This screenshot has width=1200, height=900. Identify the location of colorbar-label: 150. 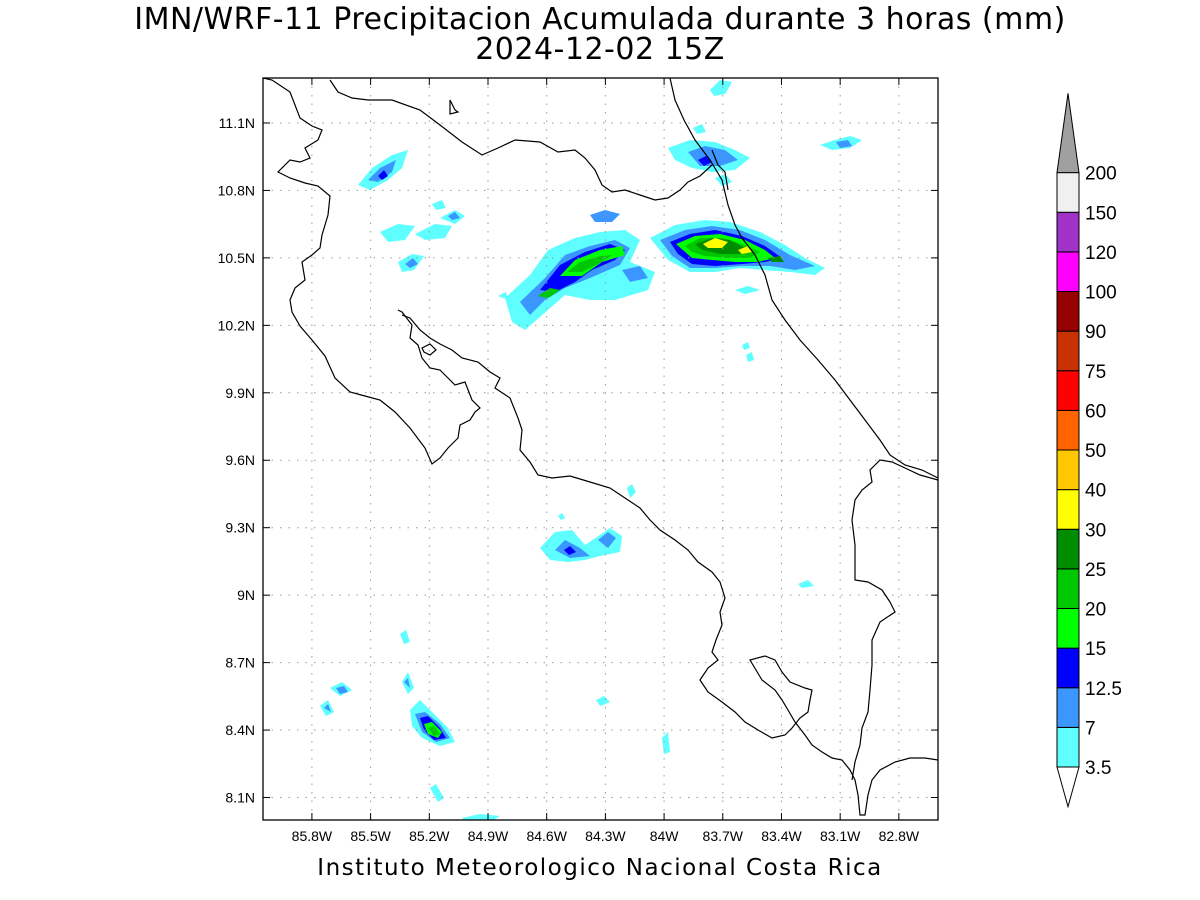
(1101, 213).